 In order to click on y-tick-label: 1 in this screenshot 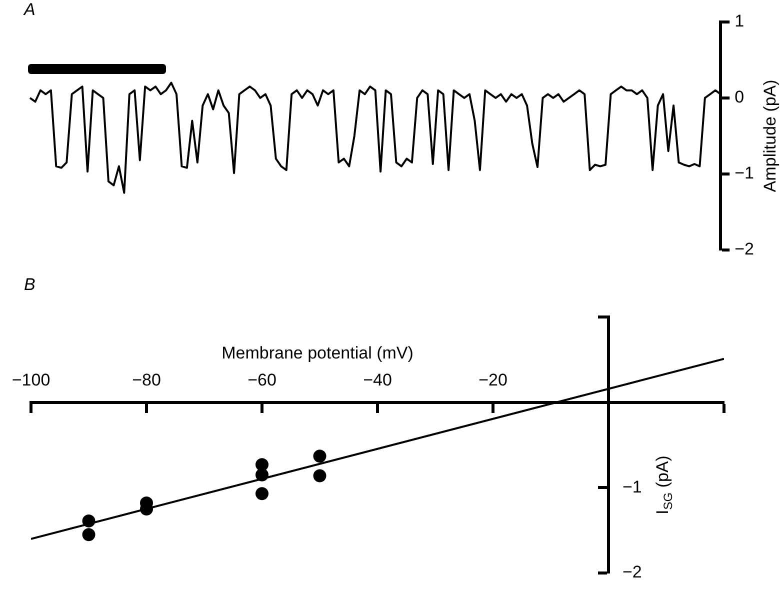, I will do `click(739, 21)`.